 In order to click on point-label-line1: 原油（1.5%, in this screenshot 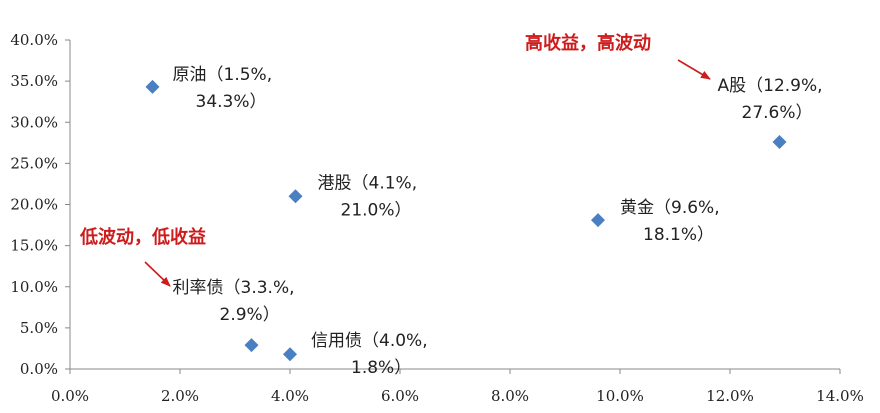, I will do `click(223, 75)`.